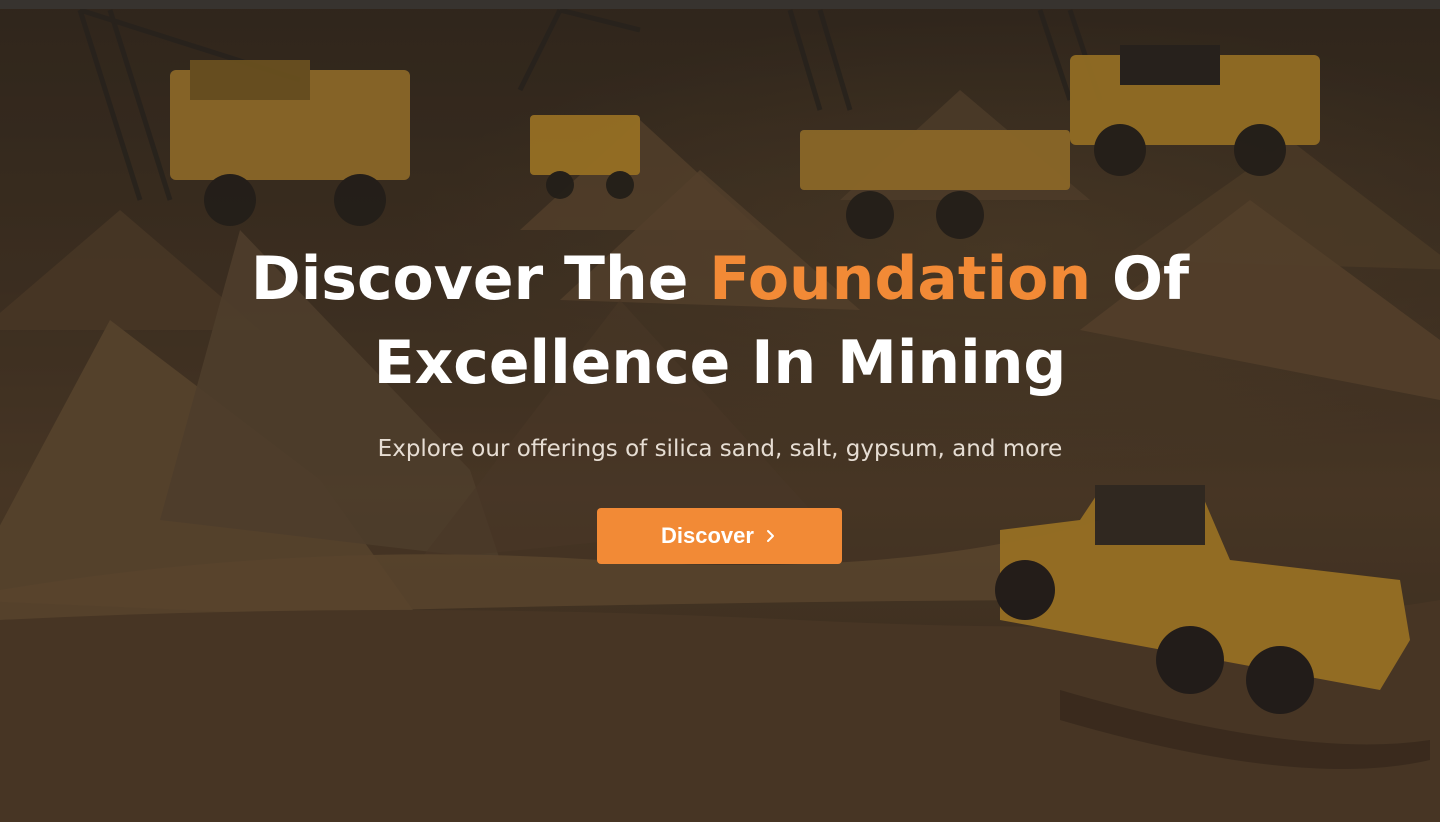  Describe the element at coordinates (770, 536) in the screenshot. I see `chevron-right-icon` at that location.